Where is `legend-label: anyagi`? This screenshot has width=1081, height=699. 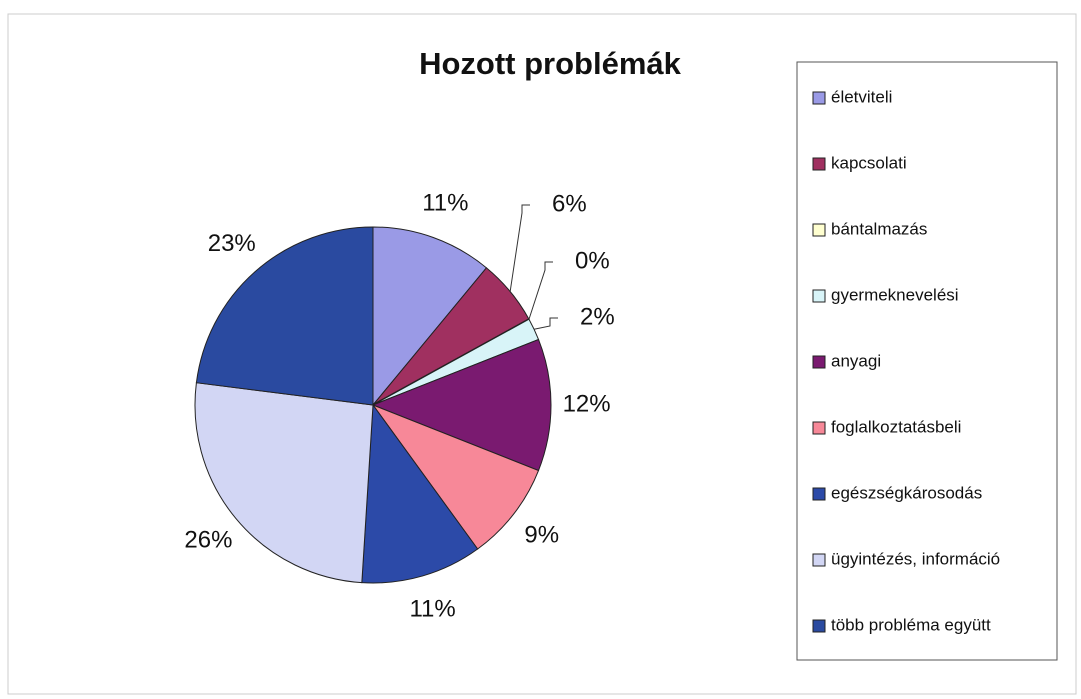 legend-label: anyagi is located at coordinates (856, 360).